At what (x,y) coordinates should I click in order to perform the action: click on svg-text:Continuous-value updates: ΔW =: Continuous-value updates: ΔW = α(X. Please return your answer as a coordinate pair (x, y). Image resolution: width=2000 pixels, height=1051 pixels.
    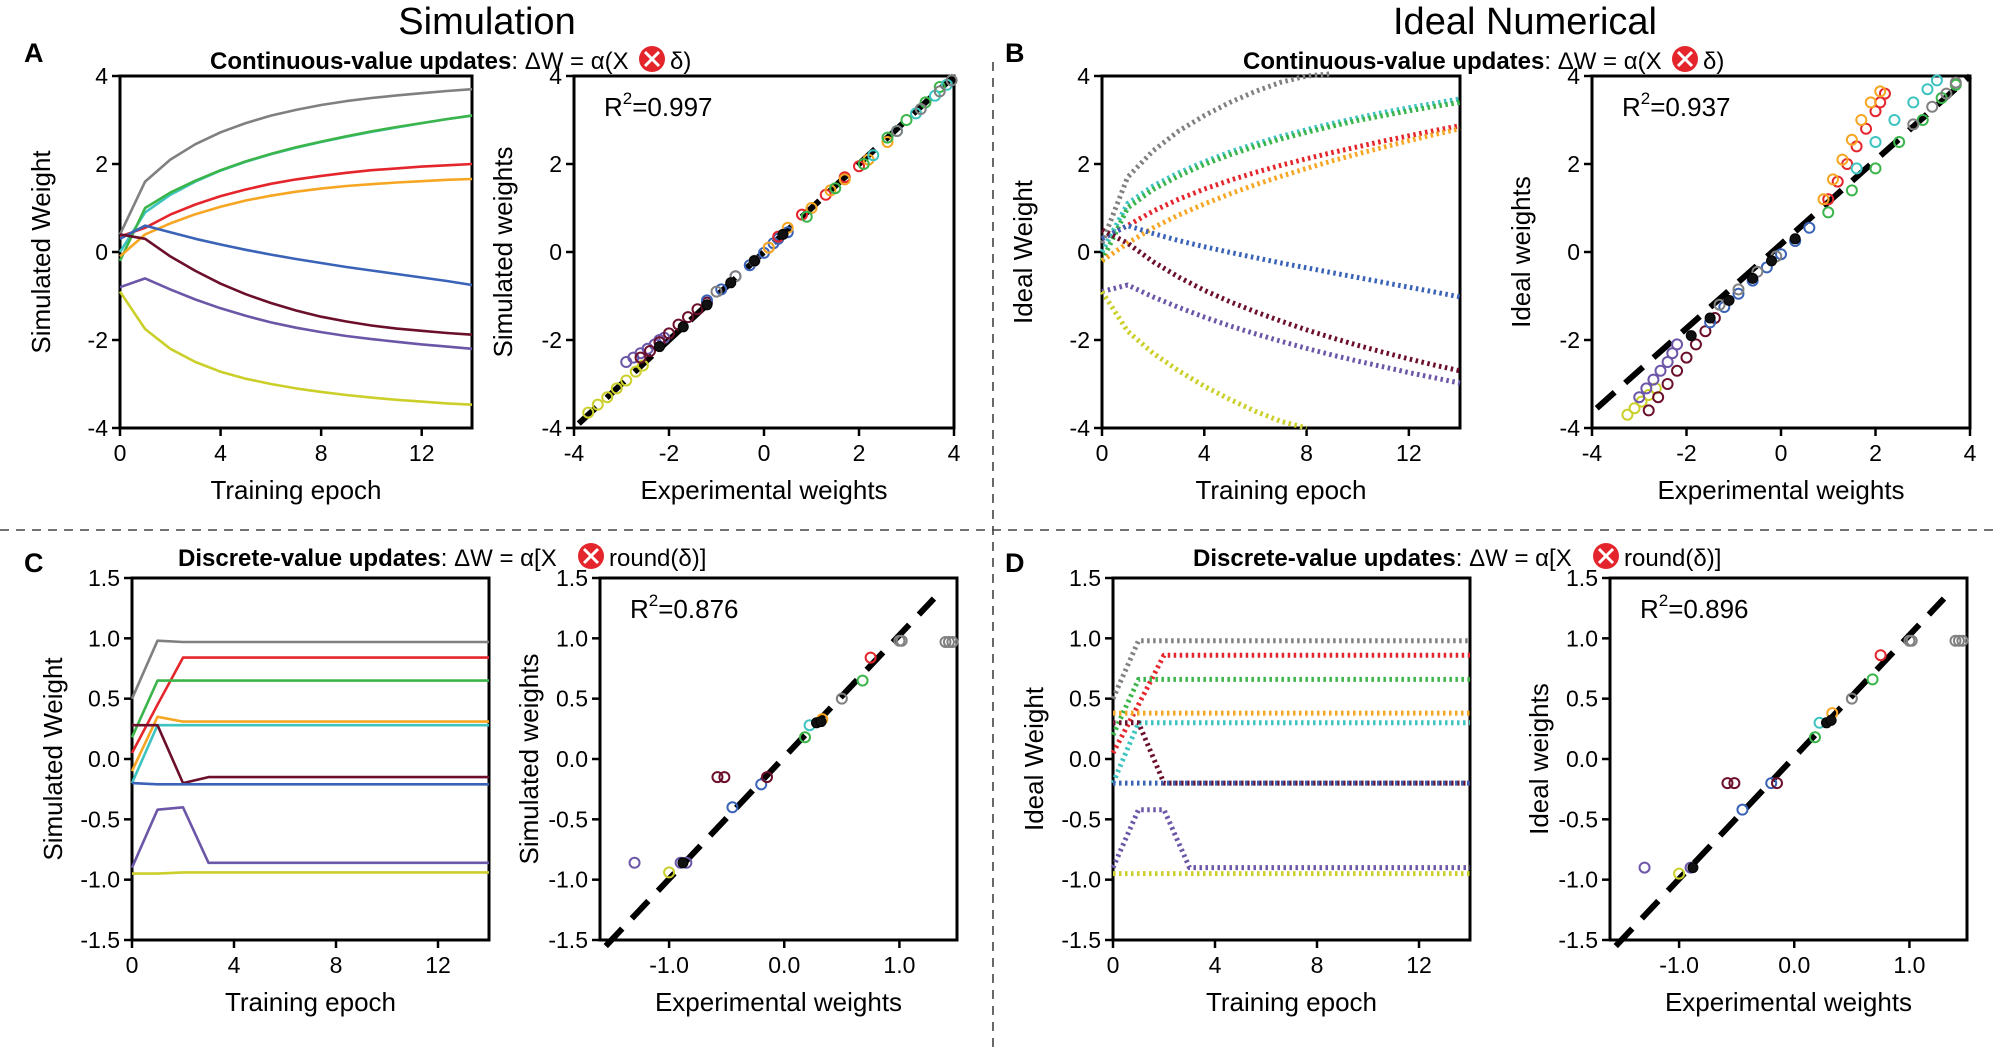
    Looking at the image, I should click on (419, 61).